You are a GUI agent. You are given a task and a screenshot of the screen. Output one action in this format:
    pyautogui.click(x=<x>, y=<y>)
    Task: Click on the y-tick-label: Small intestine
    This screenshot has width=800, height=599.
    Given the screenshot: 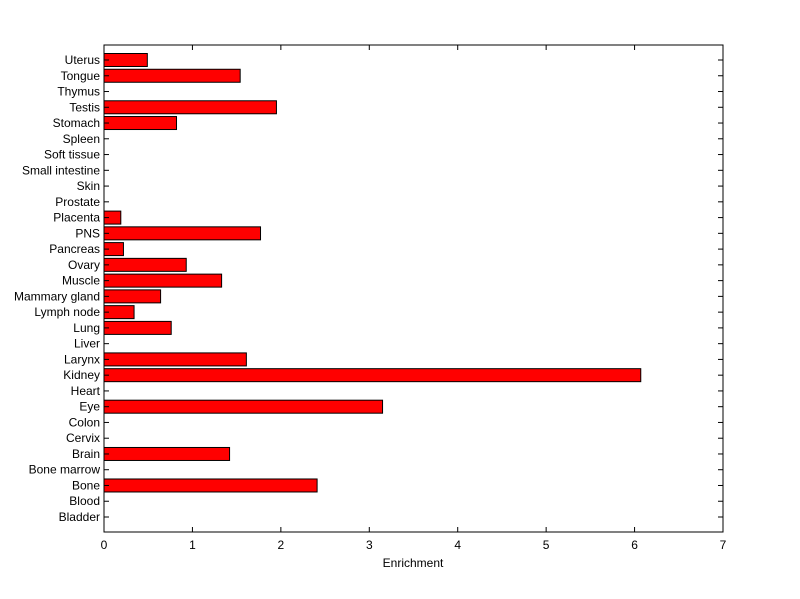 What is the action you would take?
    pyautogui.click(x=61, y=170)
    